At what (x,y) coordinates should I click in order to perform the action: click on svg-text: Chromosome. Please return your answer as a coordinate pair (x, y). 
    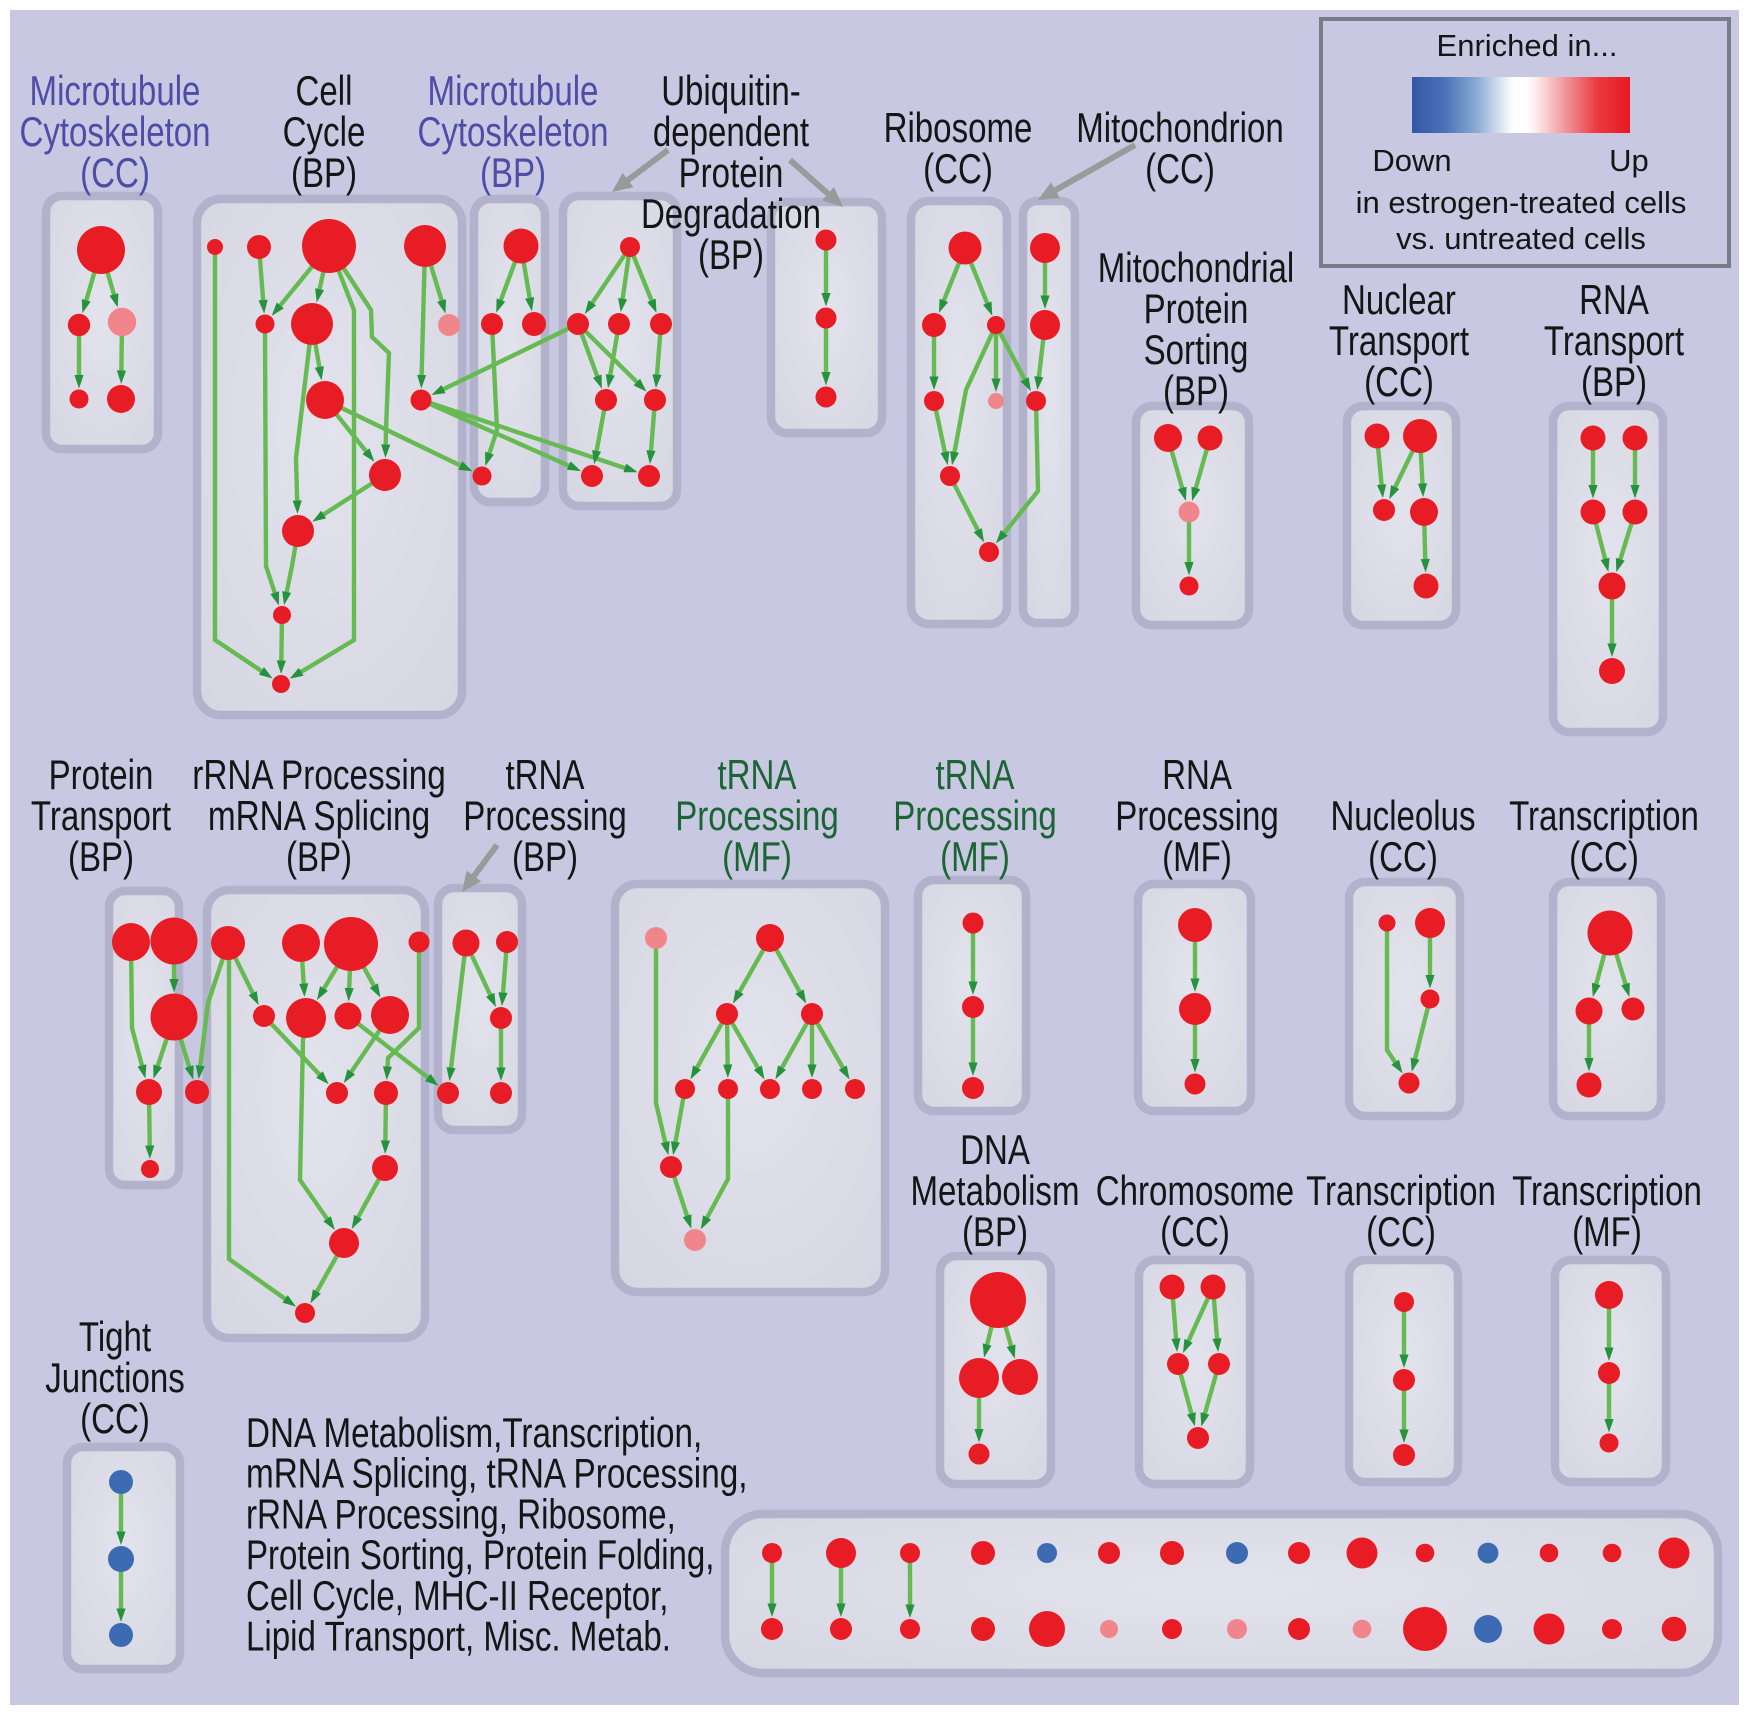
    Looking at the image, I should click on (1195, 1190).